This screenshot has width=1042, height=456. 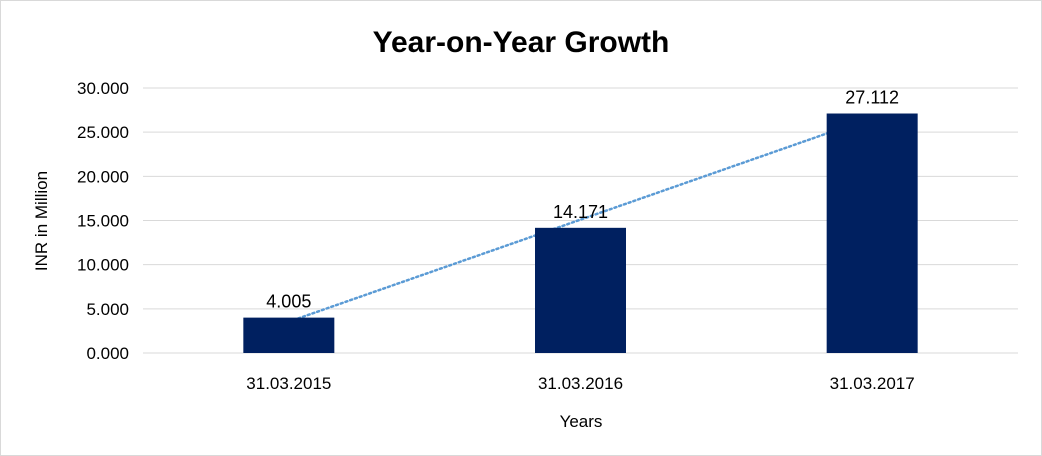 I want to click on data-label: 14.171, so click(x=580, y=212).